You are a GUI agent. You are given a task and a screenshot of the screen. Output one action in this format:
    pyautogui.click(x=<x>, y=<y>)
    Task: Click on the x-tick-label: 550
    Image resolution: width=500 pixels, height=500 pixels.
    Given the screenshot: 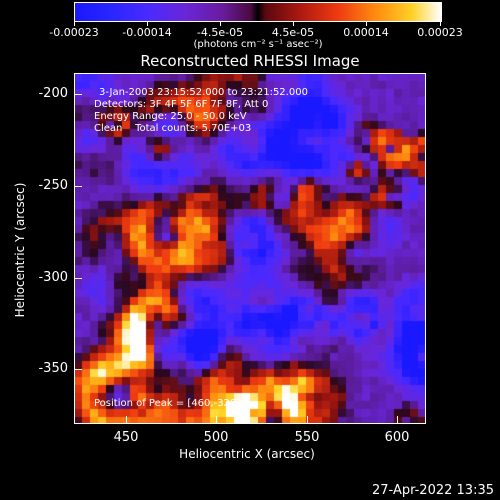 What is the action you would take?
    pyautogui.click(x=307, y=437)
    